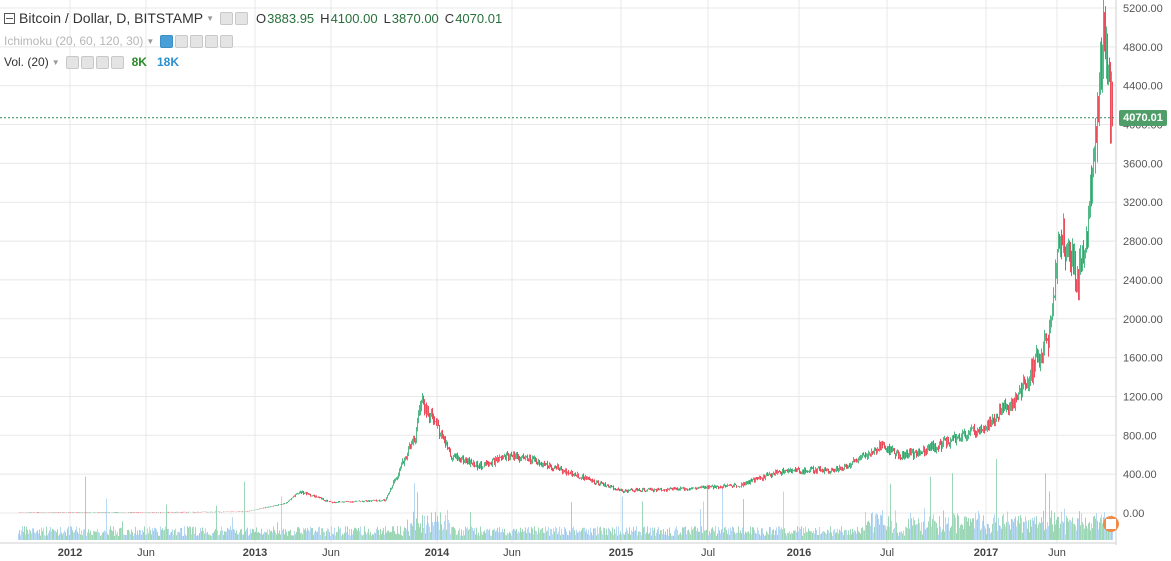 Image resolution: width=1171 pixels, height=561 pixels. Describe the element at coordinates (26, 62) in the screenshot. I see `volume-label: Vol. (20)` at that location.